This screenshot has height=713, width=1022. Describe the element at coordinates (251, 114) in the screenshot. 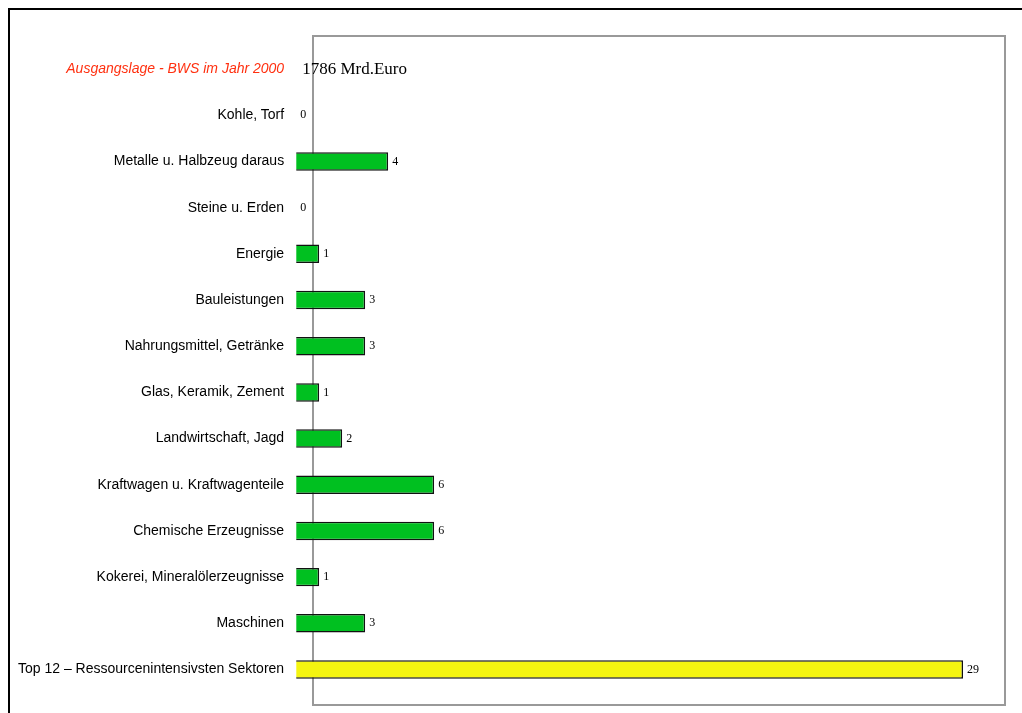

I see `y-tick-label: Kohle, Torf` at that location.